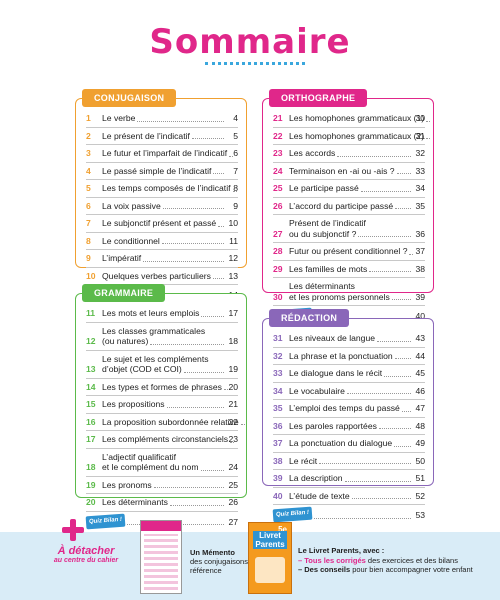 Image resolution: width=500 pixels, height=600 pixels. What do you see at coordinates (420, 268) in the screenshot?
I see `entry-page: 38` at bounding box center [420, 268].